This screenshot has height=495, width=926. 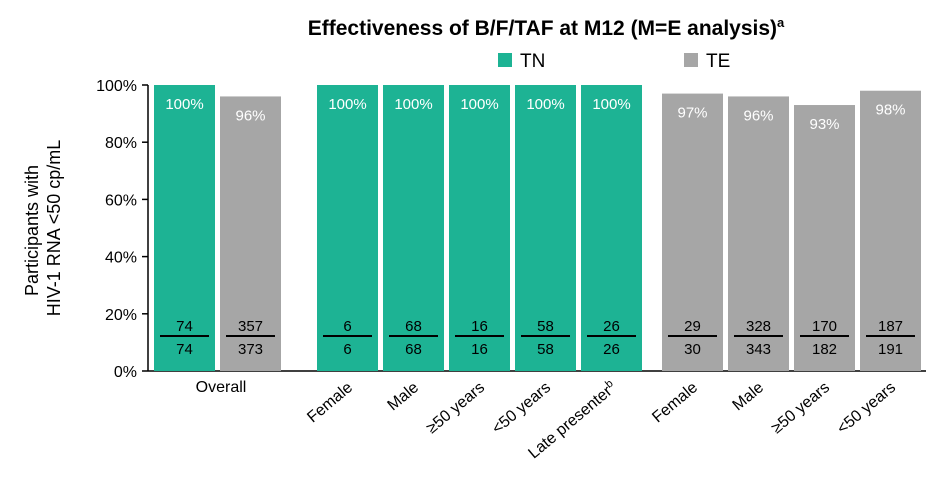 What do you see at coordinates (413, 349) in the screenshot?
I see `denominator-label: 68` at bounding box center [413, 349].